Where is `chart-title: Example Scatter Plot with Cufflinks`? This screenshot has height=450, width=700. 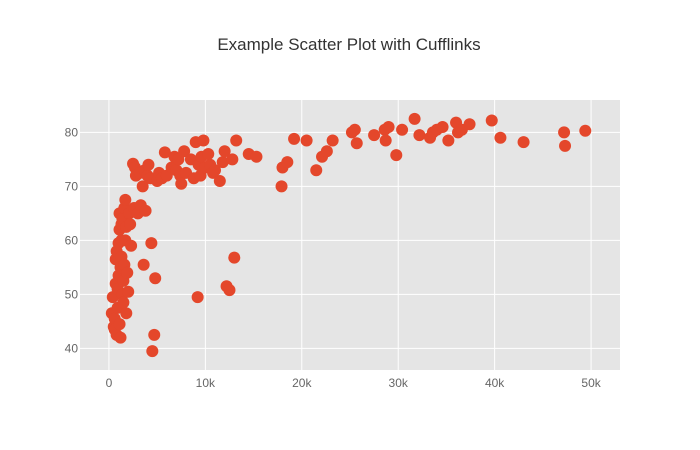 chart-title: Example Scatter Plot with Cufflinks is located at coordinates (348, 44).